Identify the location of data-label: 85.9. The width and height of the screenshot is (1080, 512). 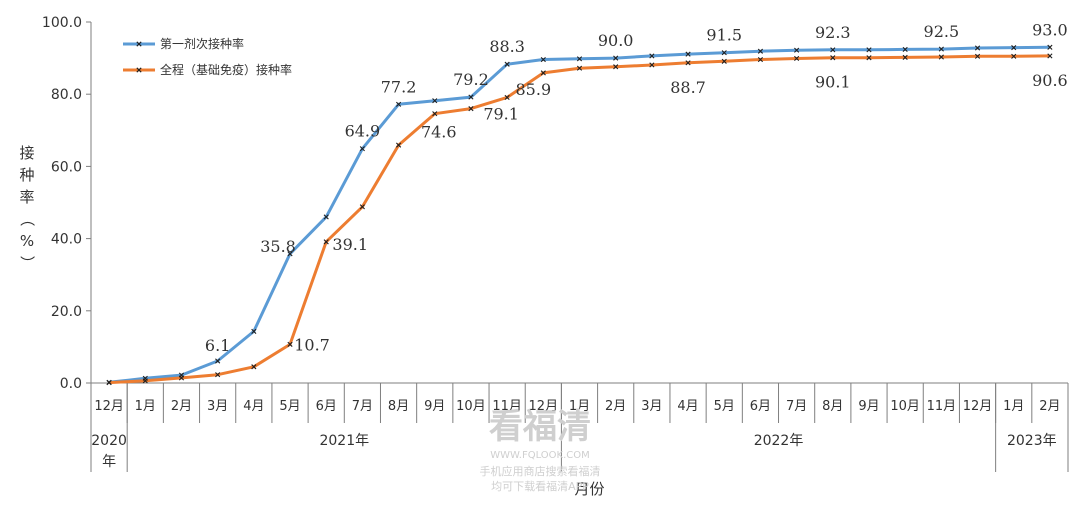
(534, 89).